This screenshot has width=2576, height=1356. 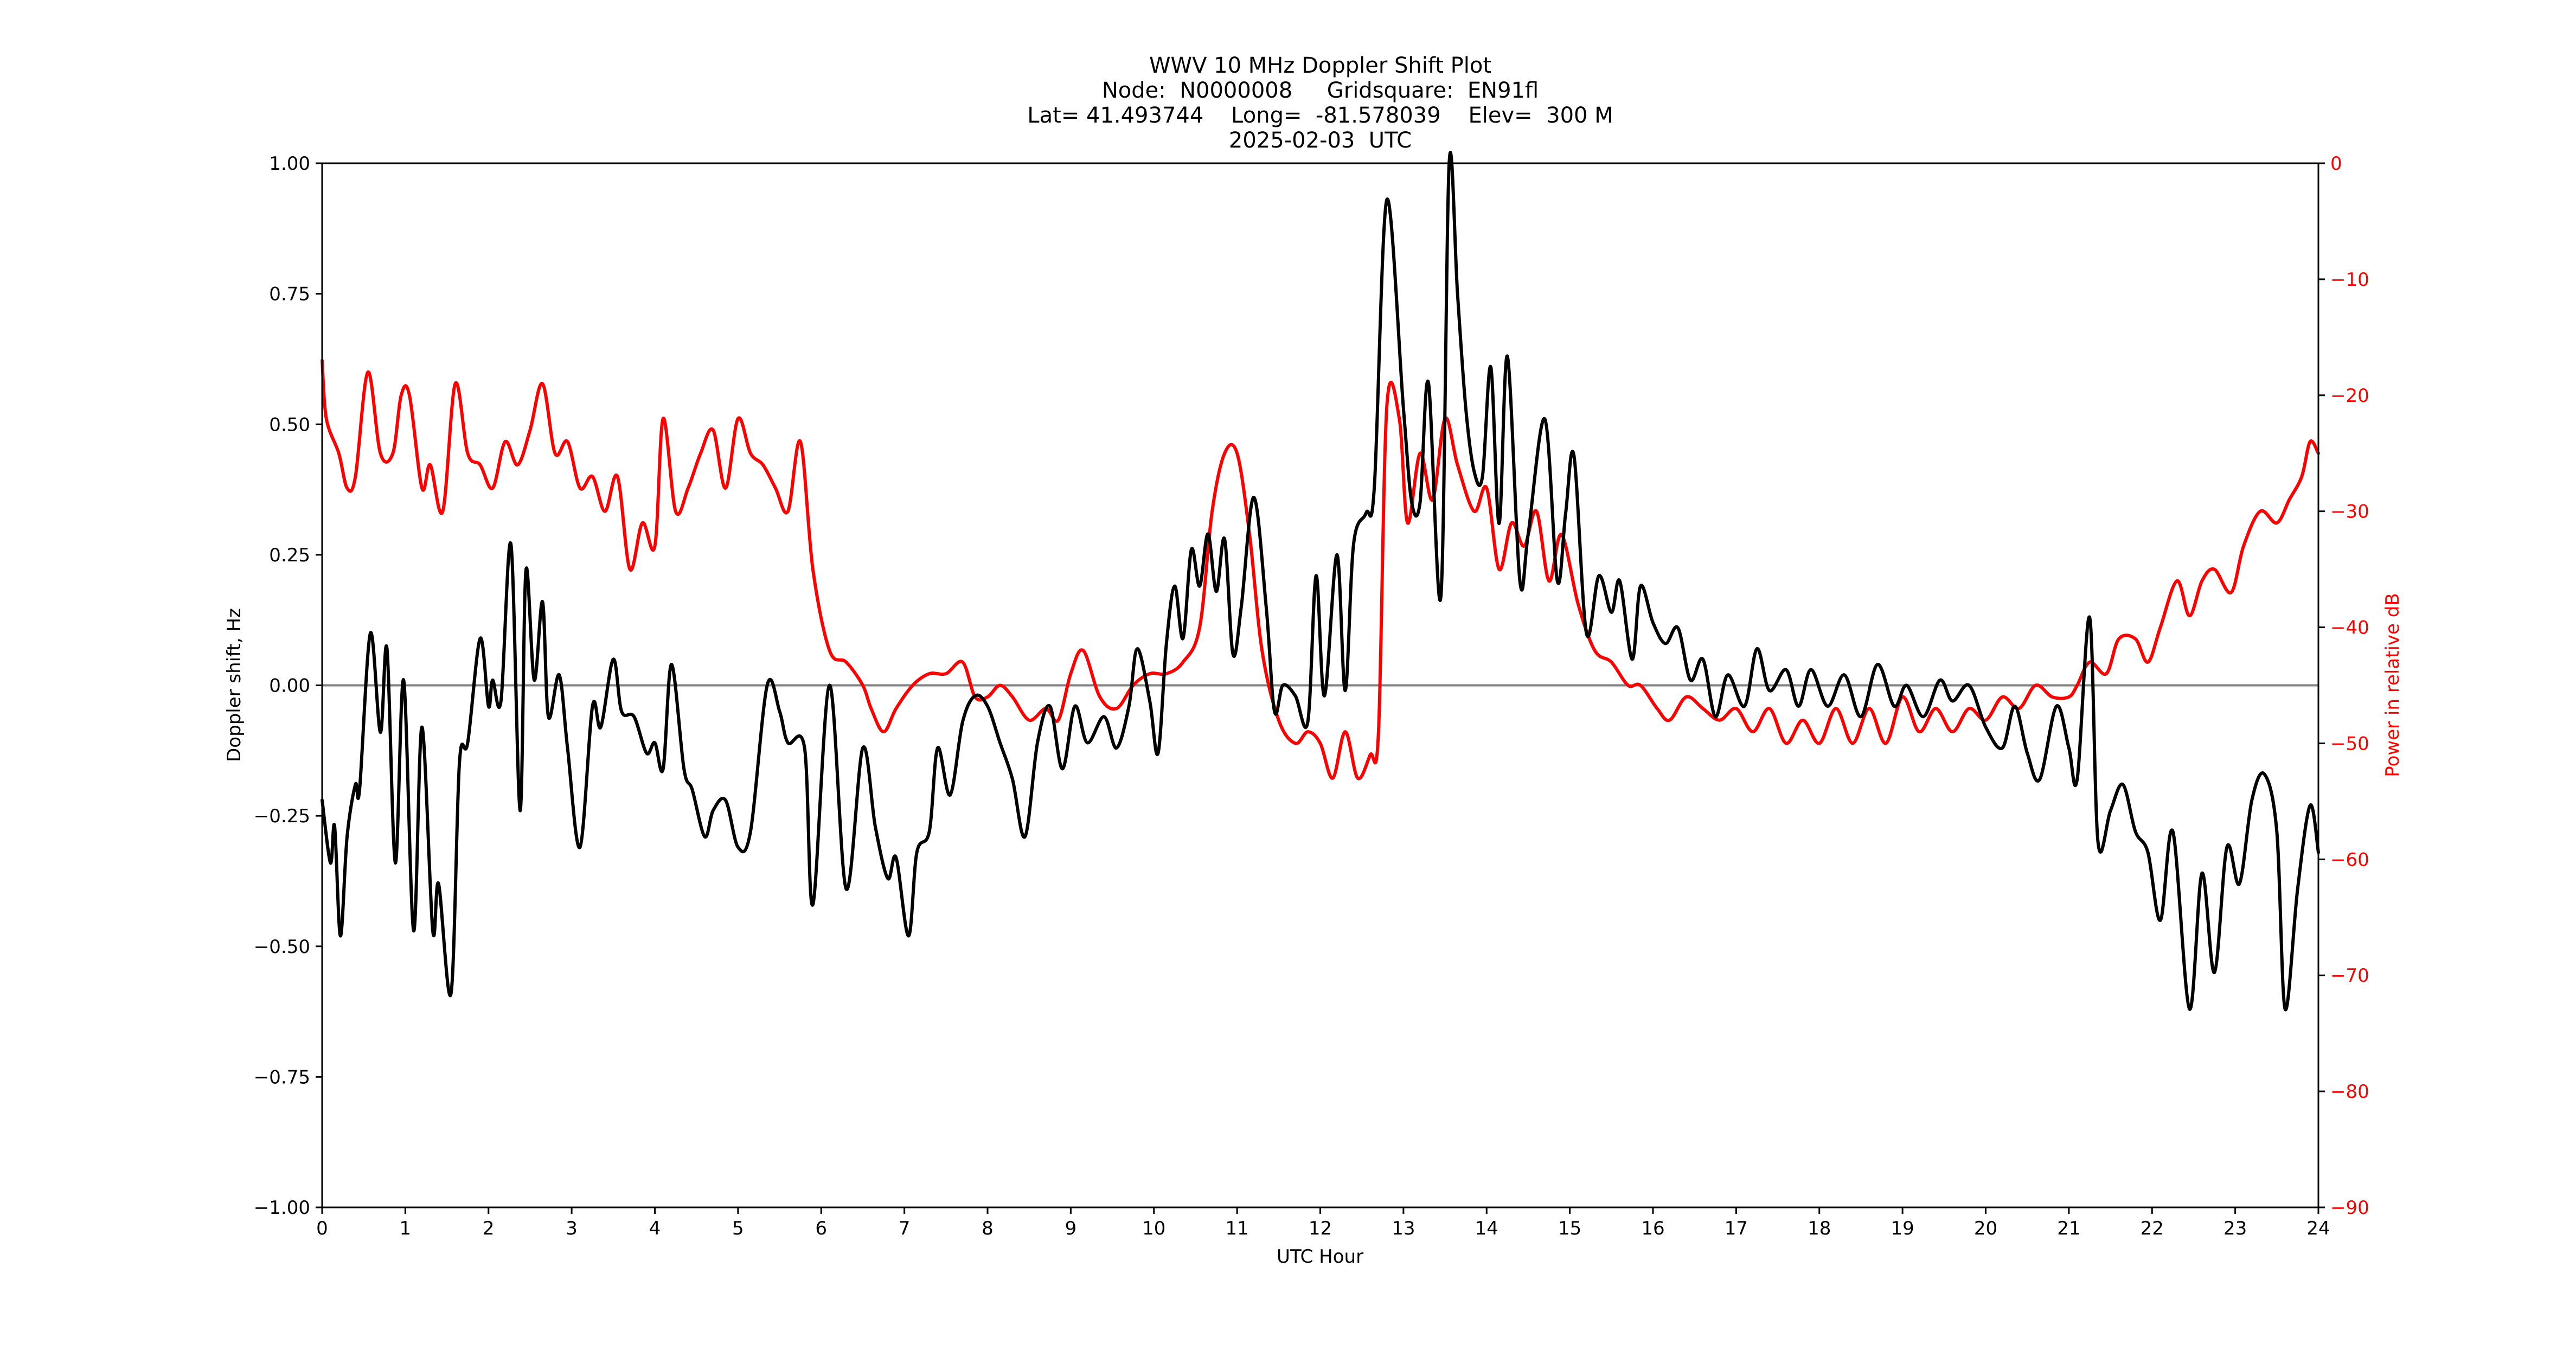 I want to click on right-y-tick-label: −40, so click(x=2350, y=628).